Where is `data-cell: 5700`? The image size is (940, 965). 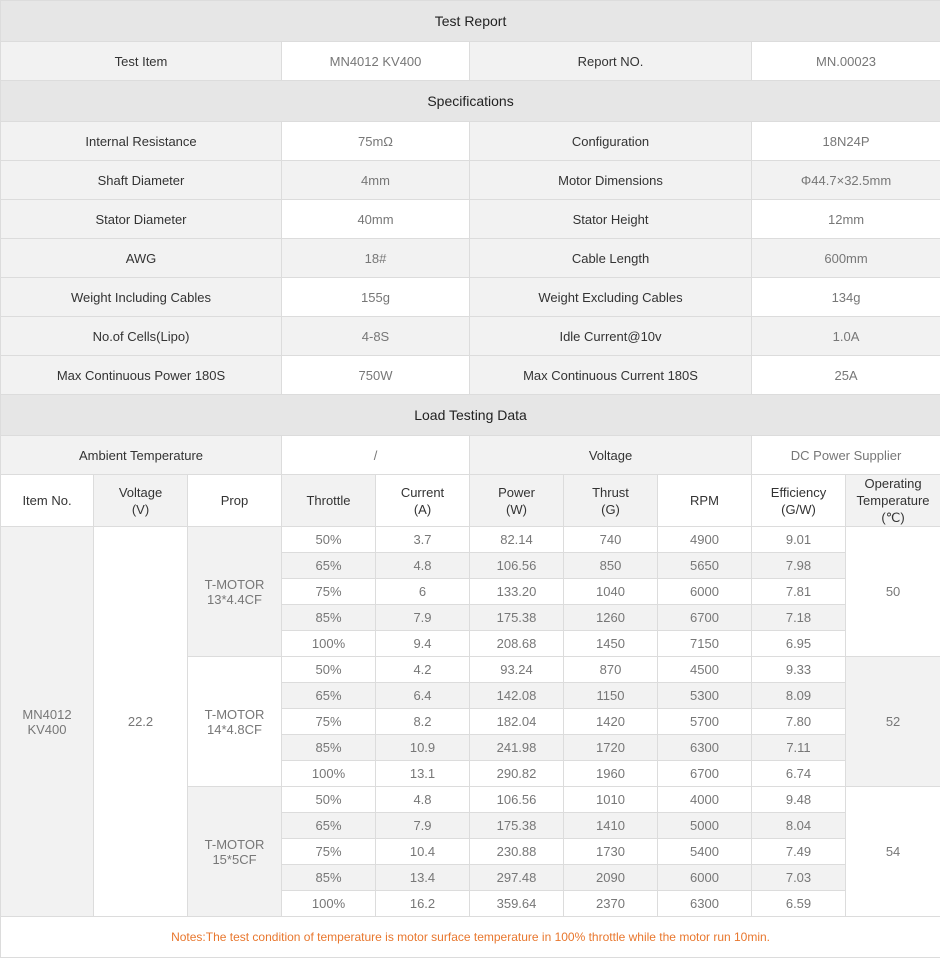 data-cell: 5700 is located at coordinates (704, 721).